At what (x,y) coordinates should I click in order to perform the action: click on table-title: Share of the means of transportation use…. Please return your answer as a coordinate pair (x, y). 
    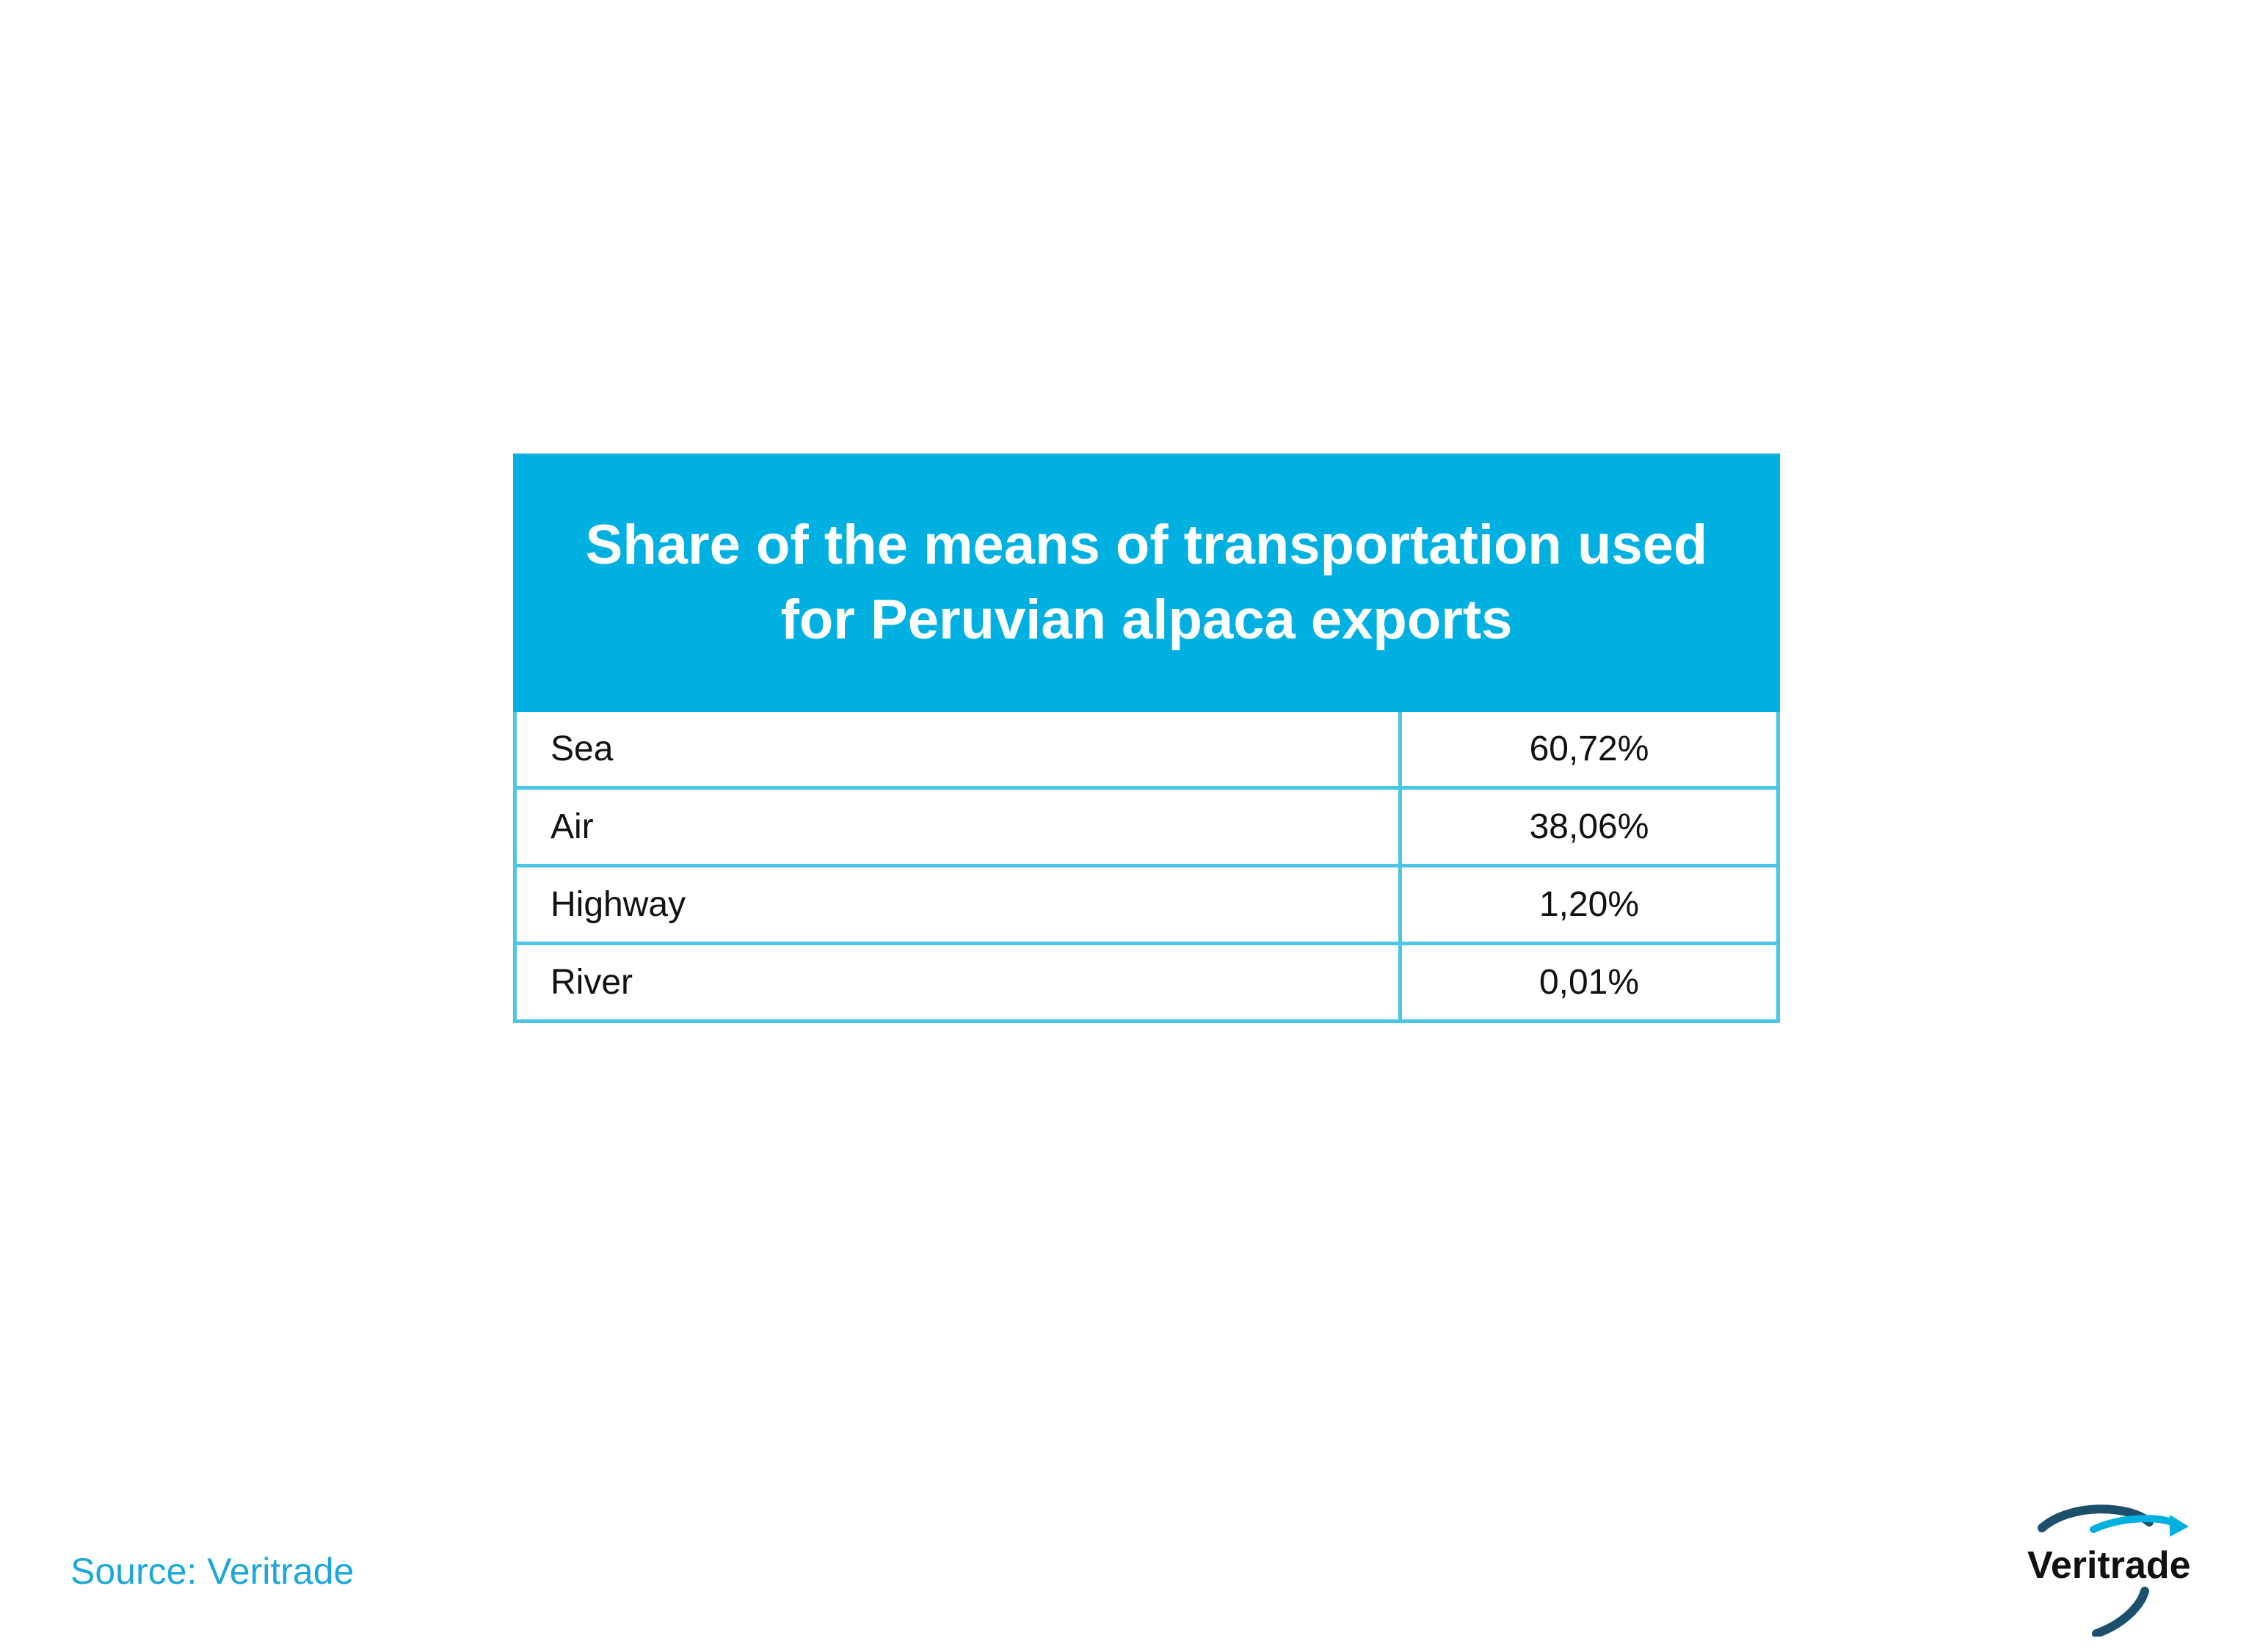
    Looking at the image, I should click on (1146, 583).